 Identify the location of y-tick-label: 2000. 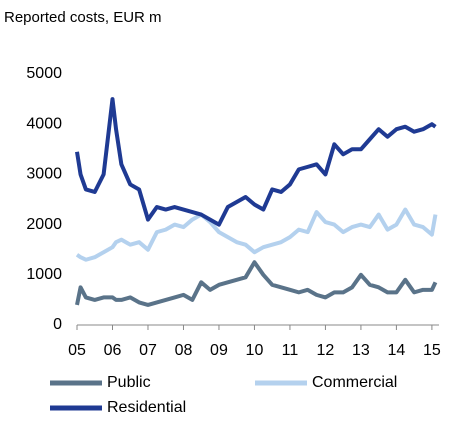
(44, 224).